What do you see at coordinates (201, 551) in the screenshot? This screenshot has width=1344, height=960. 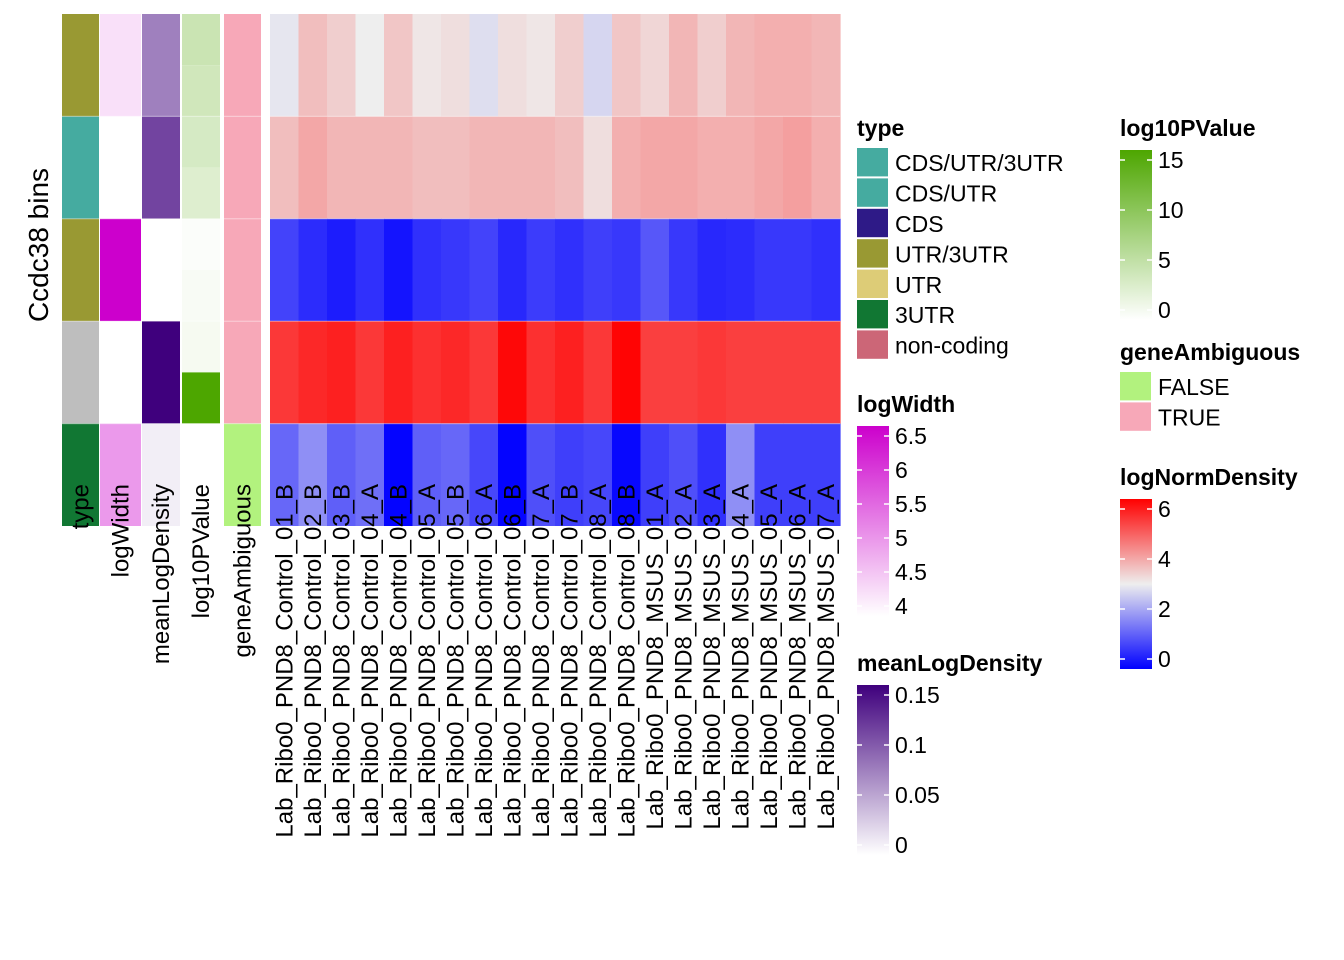 I see `annotation-column-label: log10PValue` at bounding box center [201, 551].